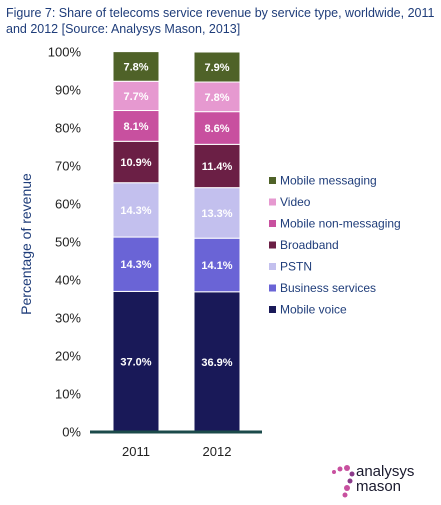  Describe the element at coordinates (68, 242) in the screenshot. I see `y-tick-label: 50%` at that location.